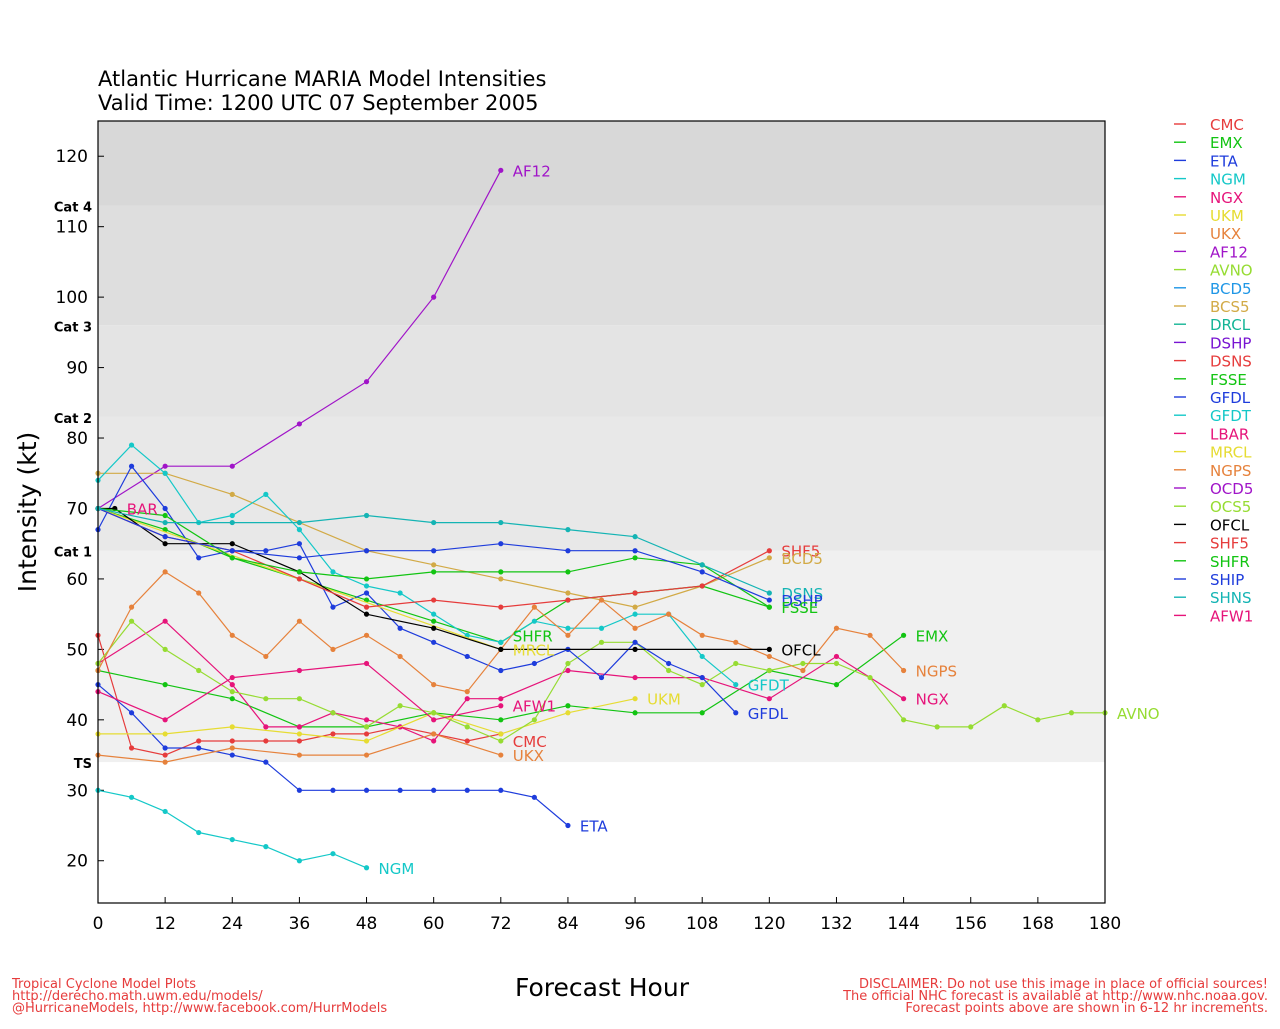 This screenshot has height=1029, width=1280. Describe the element at coordinates (836, 924) in the screenshot. I see `x-tick-label-132: 132` at that location.